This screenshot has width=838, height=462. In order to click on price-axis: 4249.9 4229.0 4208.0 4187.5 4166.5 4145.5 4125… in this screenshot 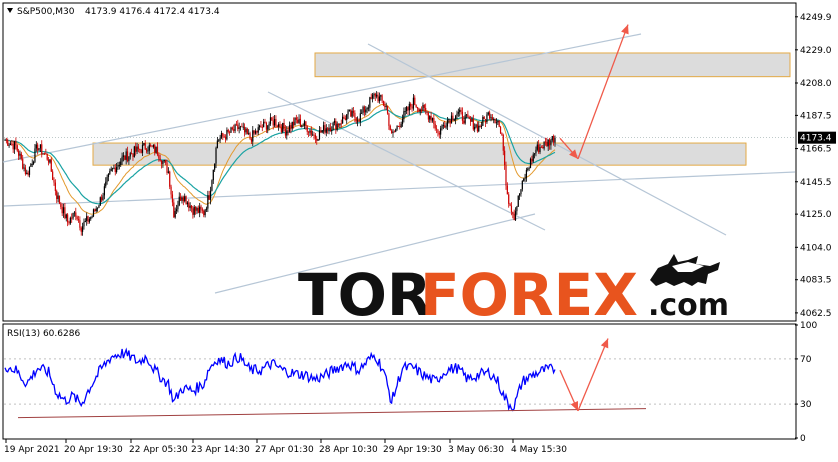, I will do `click(813, 166)`.